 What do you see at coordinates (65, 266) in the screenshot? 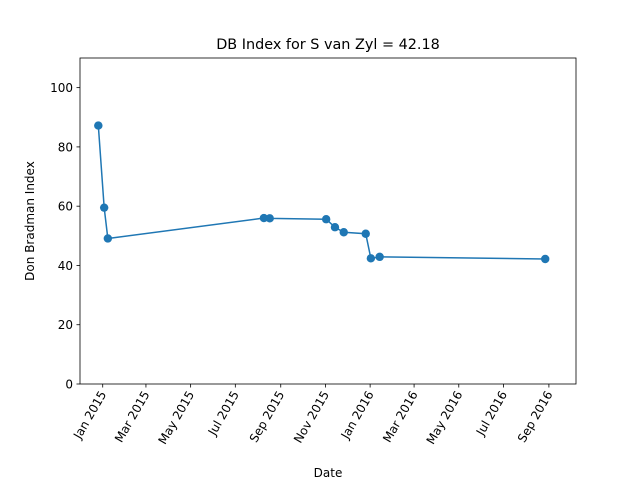
I see `y-tick-label: 40` at bounding box center [65, 266].